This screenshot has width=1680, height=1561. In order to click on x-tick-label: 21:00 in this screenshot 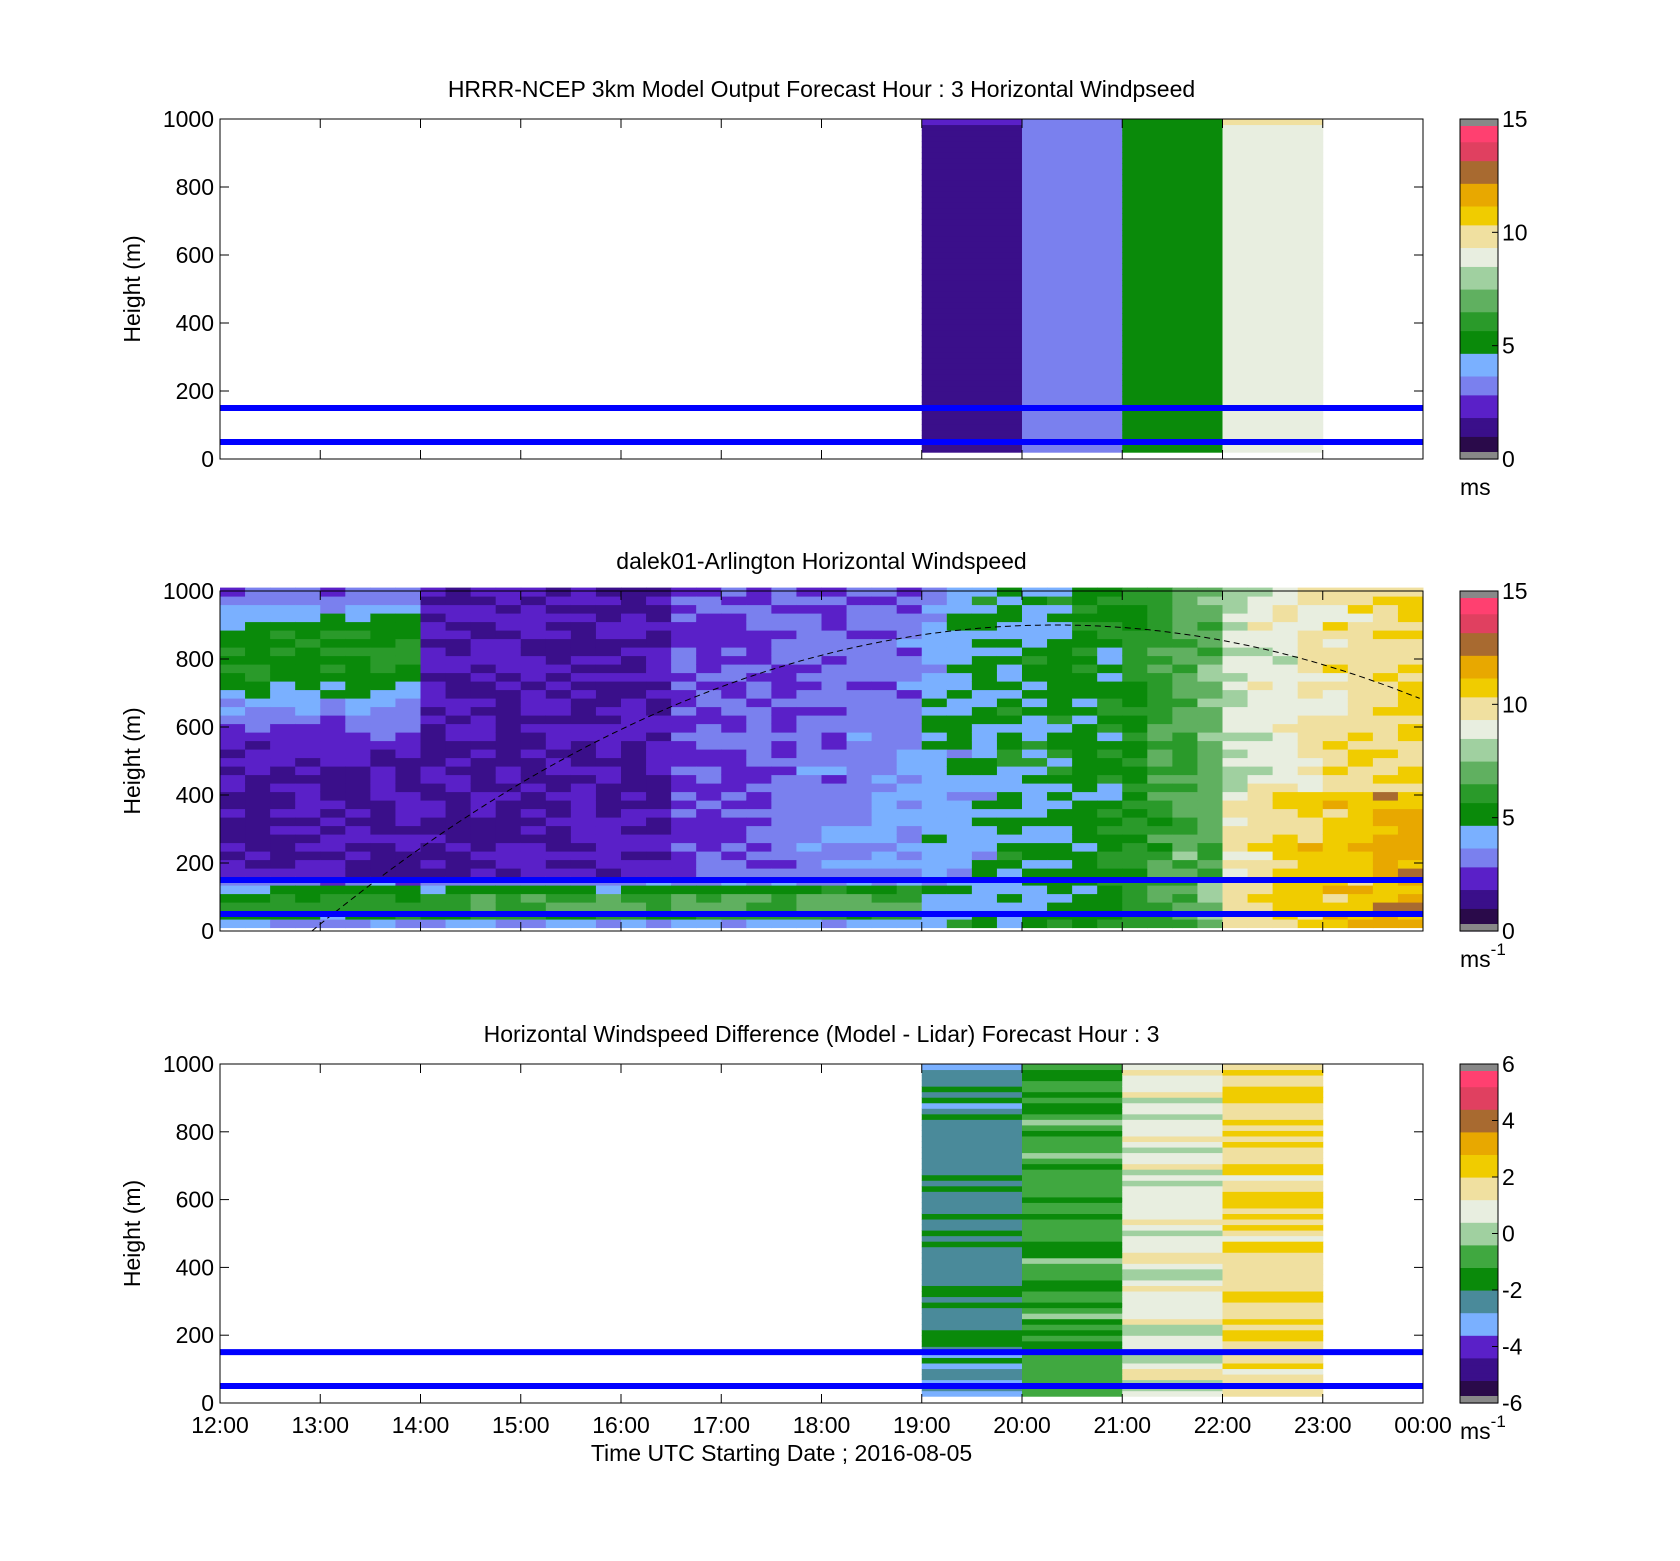, I will do `click(1122, 1425)`.